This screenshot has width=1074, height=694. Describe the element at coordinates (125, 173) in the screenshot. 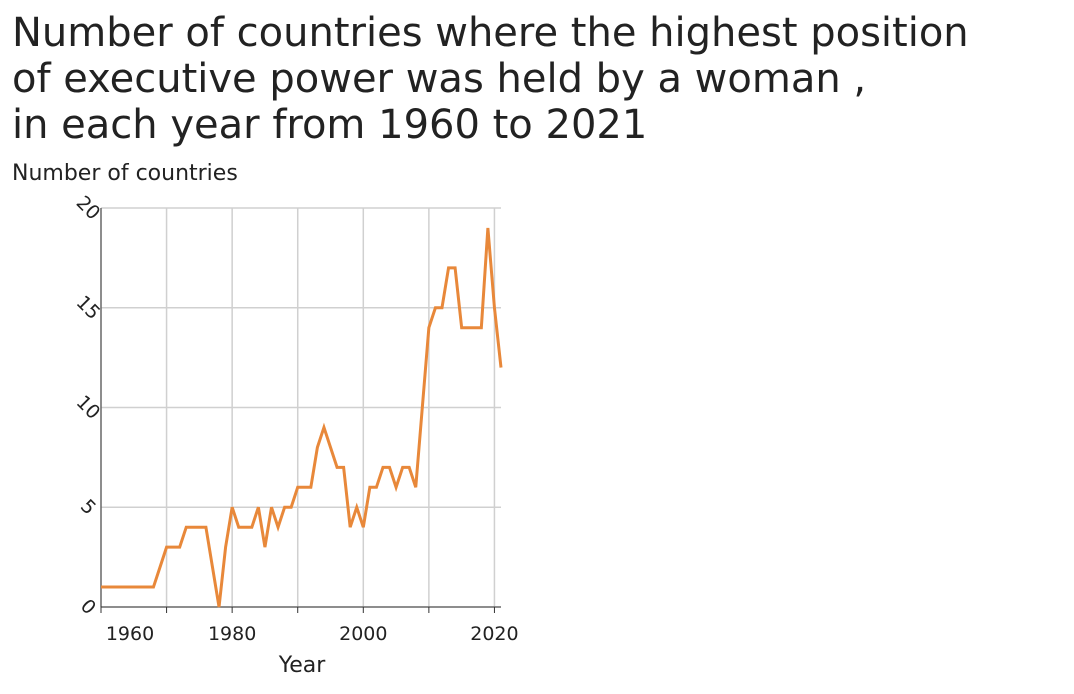

I see `y-axis-label: Number of countries` at that location.